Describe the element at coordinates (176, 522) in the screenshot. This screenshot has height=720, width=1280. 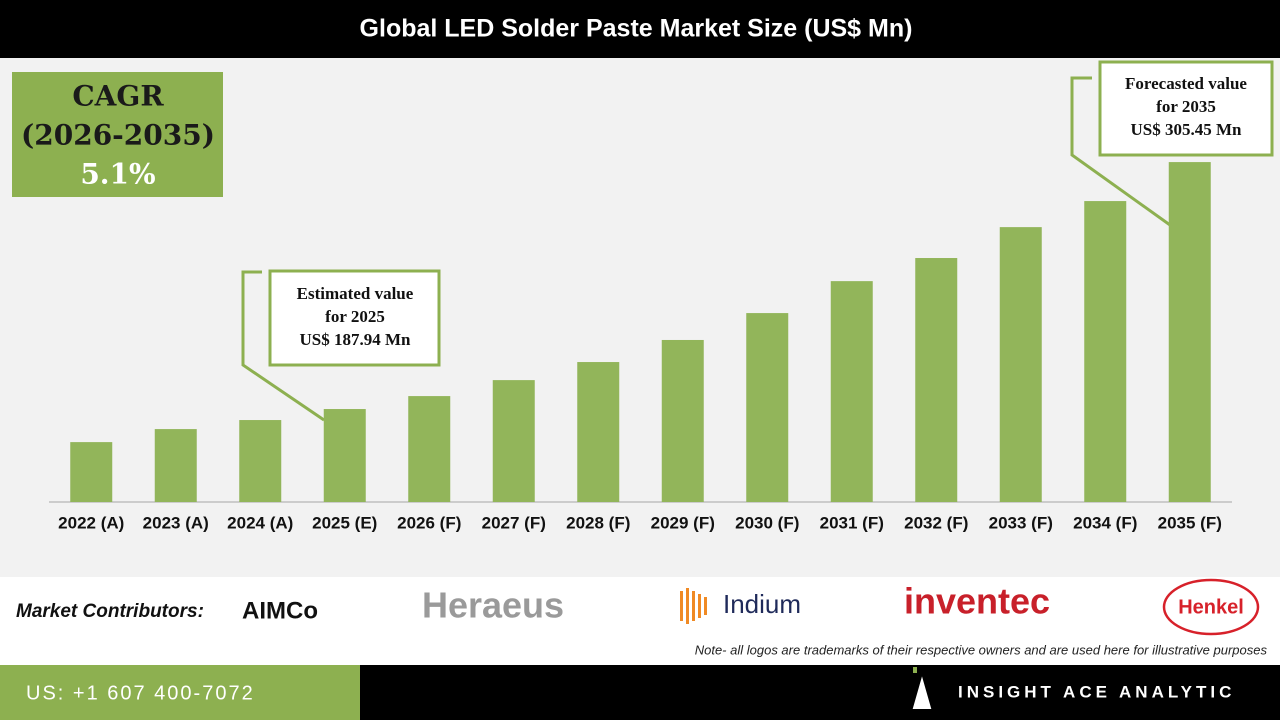
I see `x-tick-label: 2023 (A)` at that location.